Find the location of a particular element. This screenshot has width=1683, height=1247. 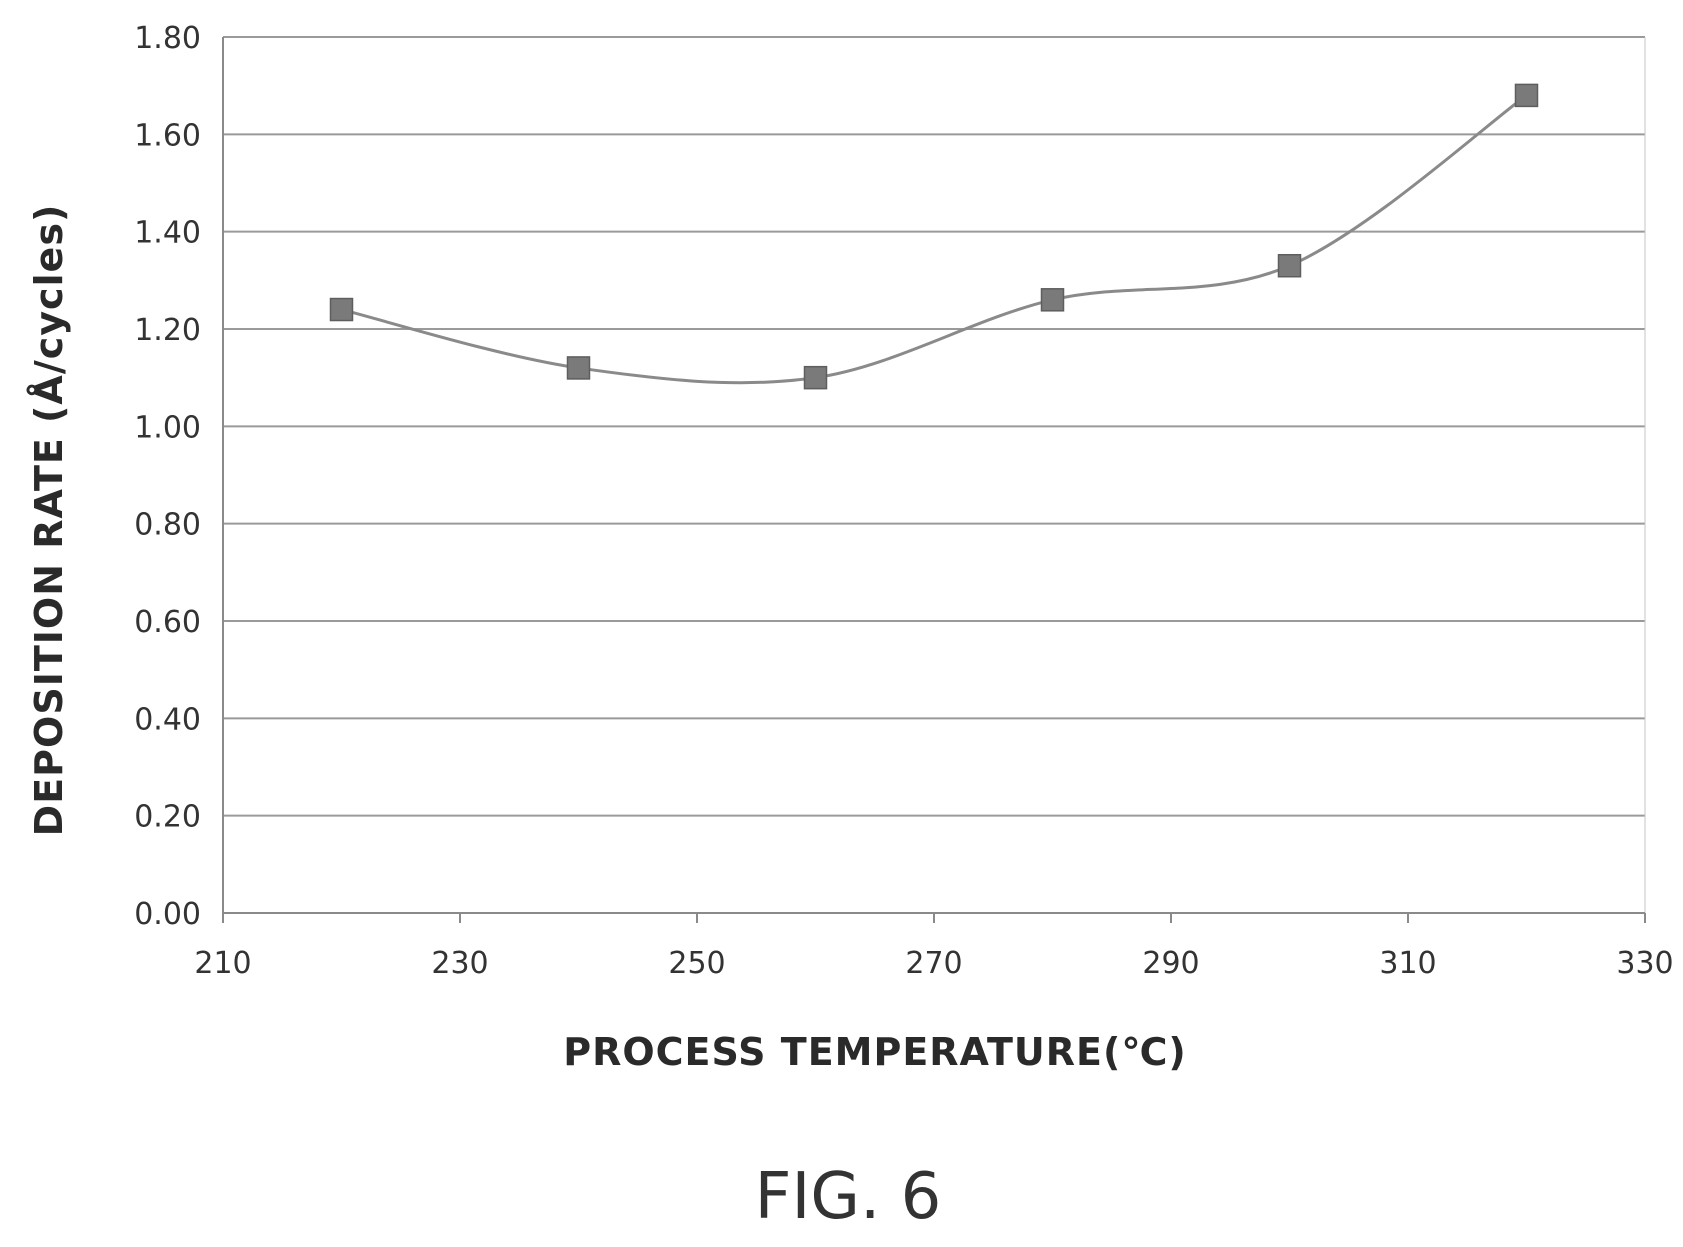

y-tick-label: 1.20 is located at coordinates (167, 330).